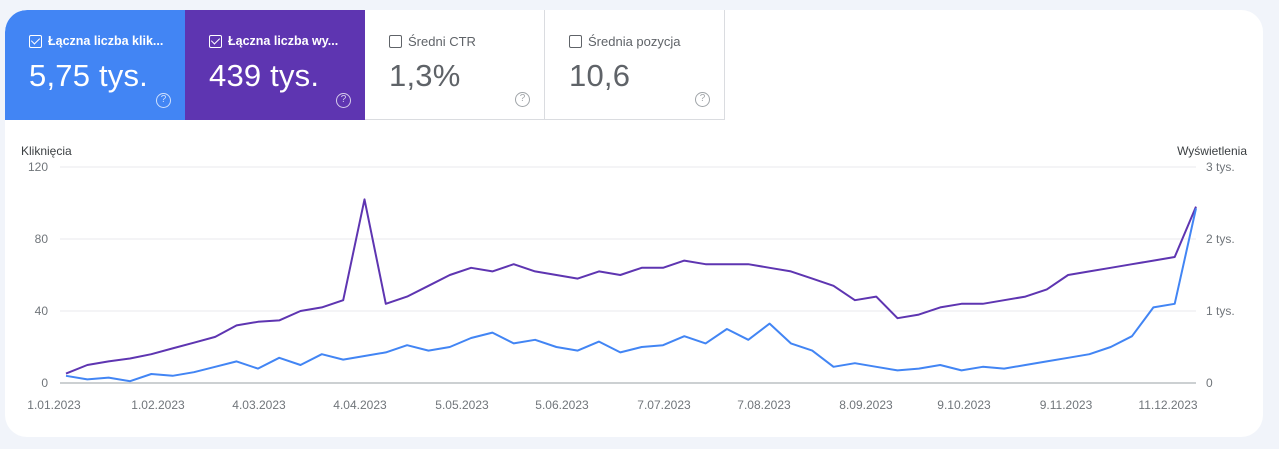 This screenshot has height=449, width=1279. I want to click on svg-text: 2 tys., so click(1220, 239).